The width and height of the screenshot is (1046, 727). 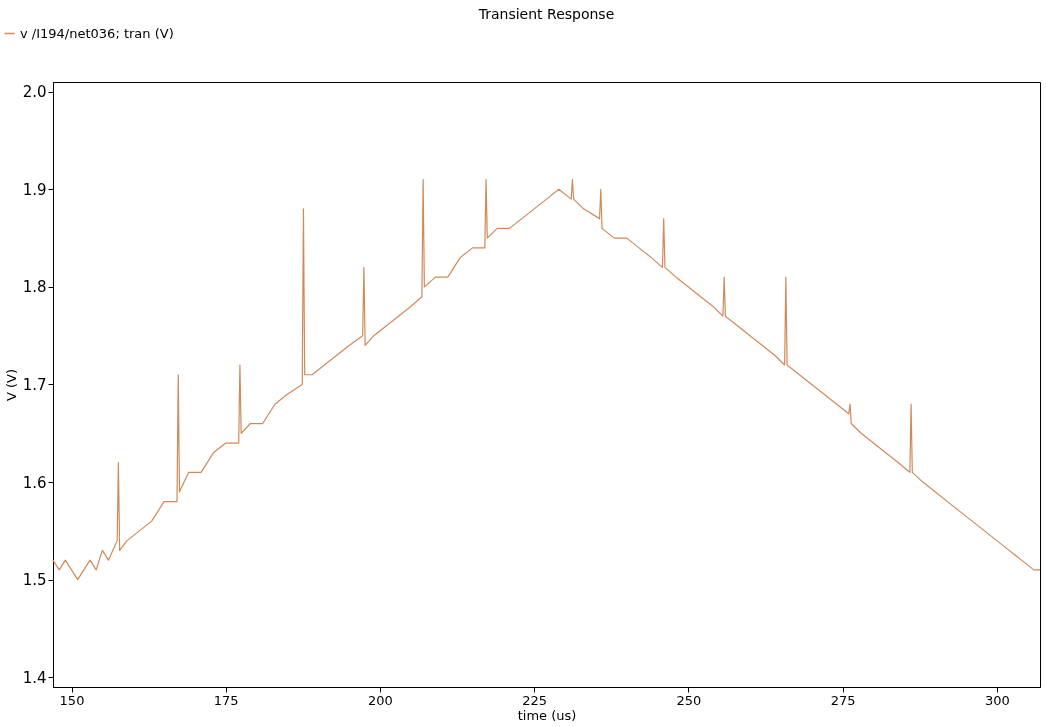 What do you see at coordinates (689, 700) in the screenshot?
I see `x-tick-label: 250` at bounding box center [689, 700].